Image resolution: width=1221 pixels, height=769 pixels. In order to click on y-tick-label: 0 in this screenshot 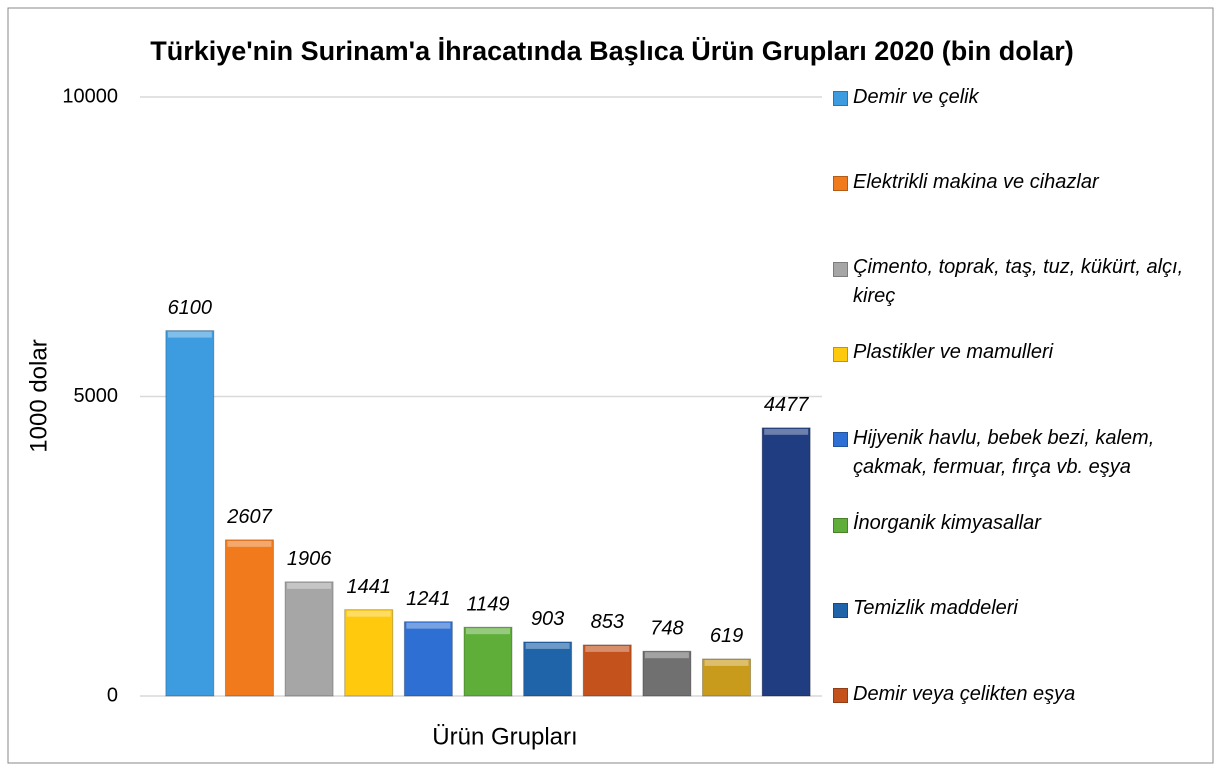, I will do `click(112, 695)`.